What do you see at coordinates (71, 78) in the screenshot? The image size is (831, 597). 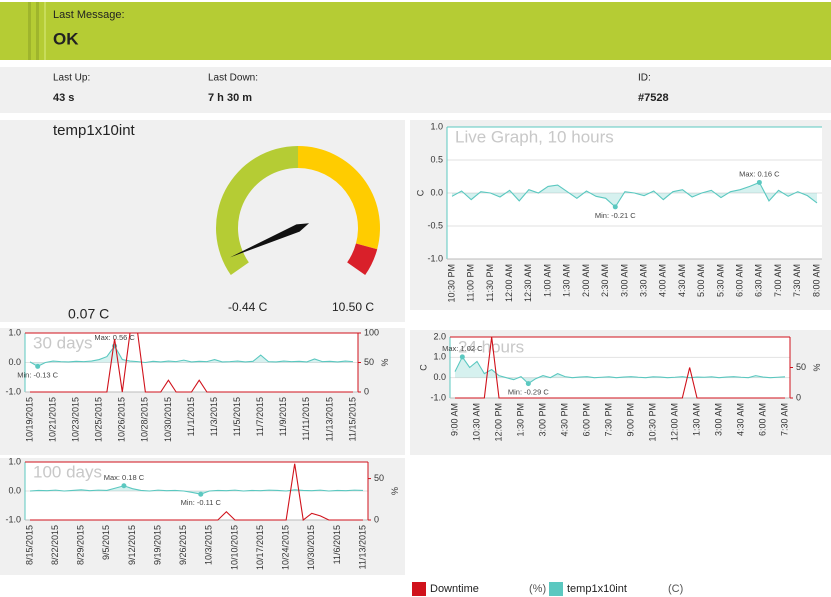 I see `stat-label: Last Up:` at bounding box center [71, 78].